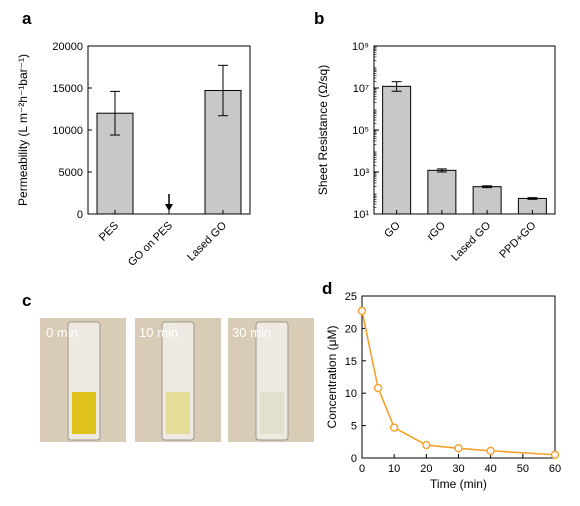 The image size is (580, 506). I want to click on y-tick-label: 20000, so click(67, 47).